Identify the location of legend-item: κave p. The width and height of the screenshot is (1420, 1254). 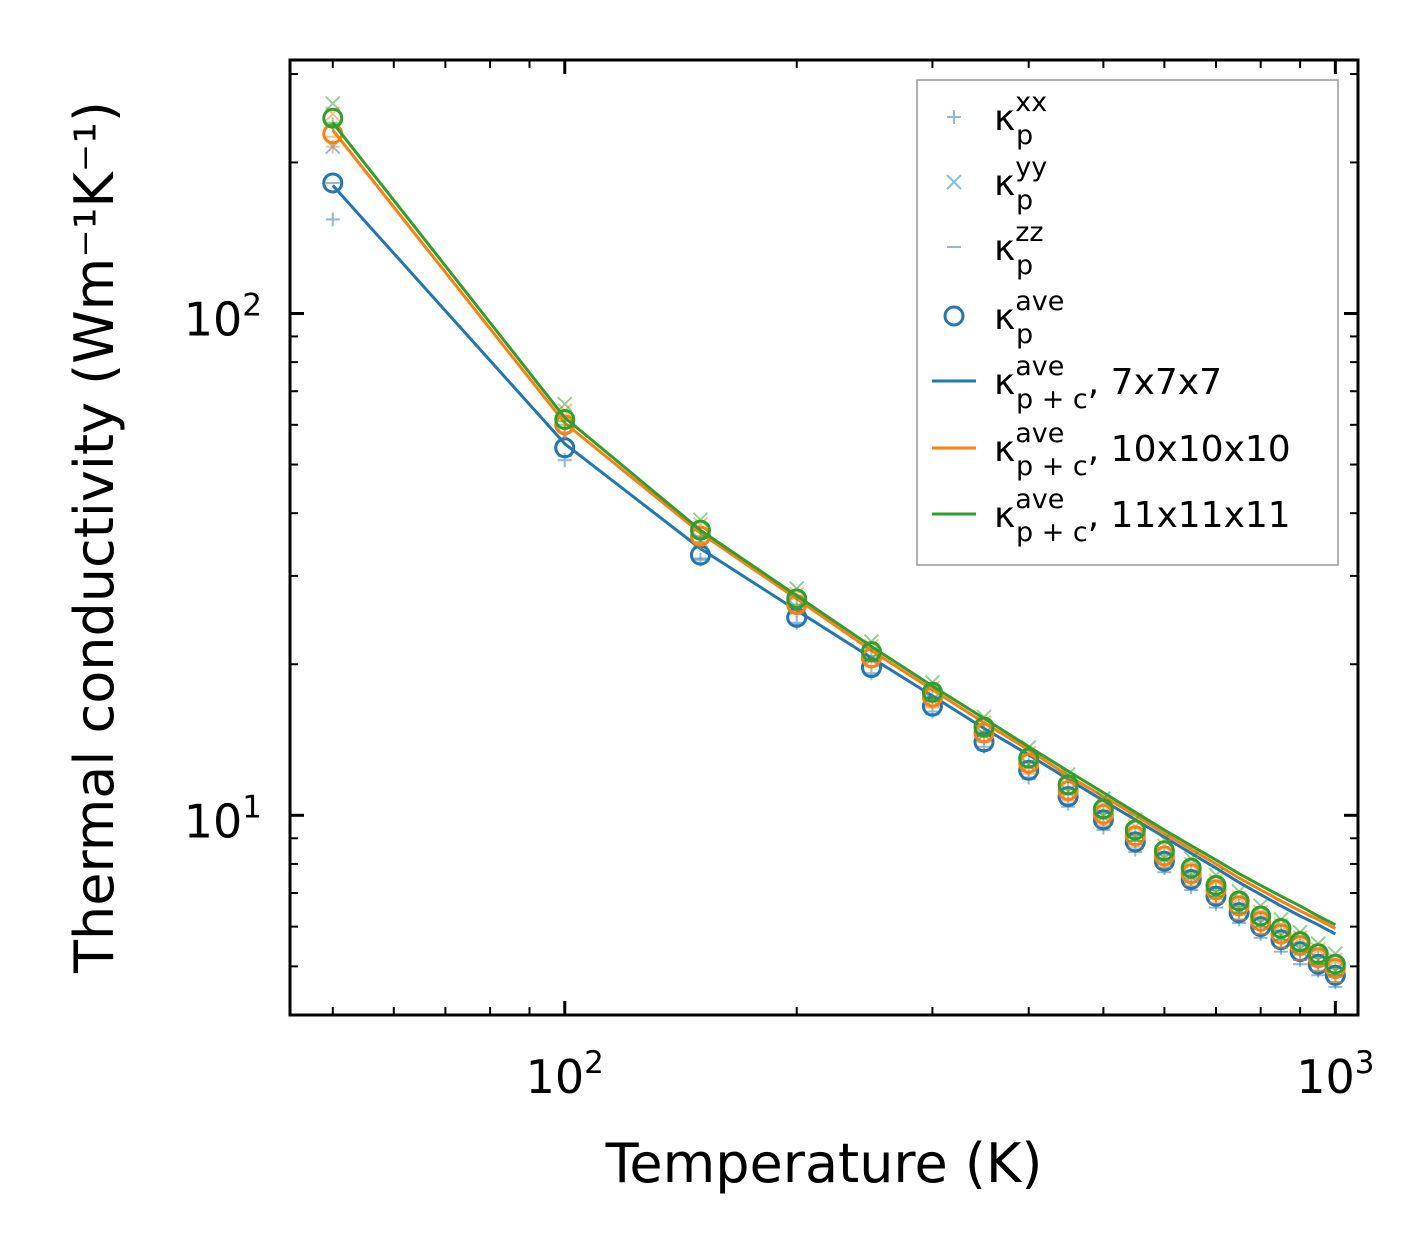
(1003, 318).